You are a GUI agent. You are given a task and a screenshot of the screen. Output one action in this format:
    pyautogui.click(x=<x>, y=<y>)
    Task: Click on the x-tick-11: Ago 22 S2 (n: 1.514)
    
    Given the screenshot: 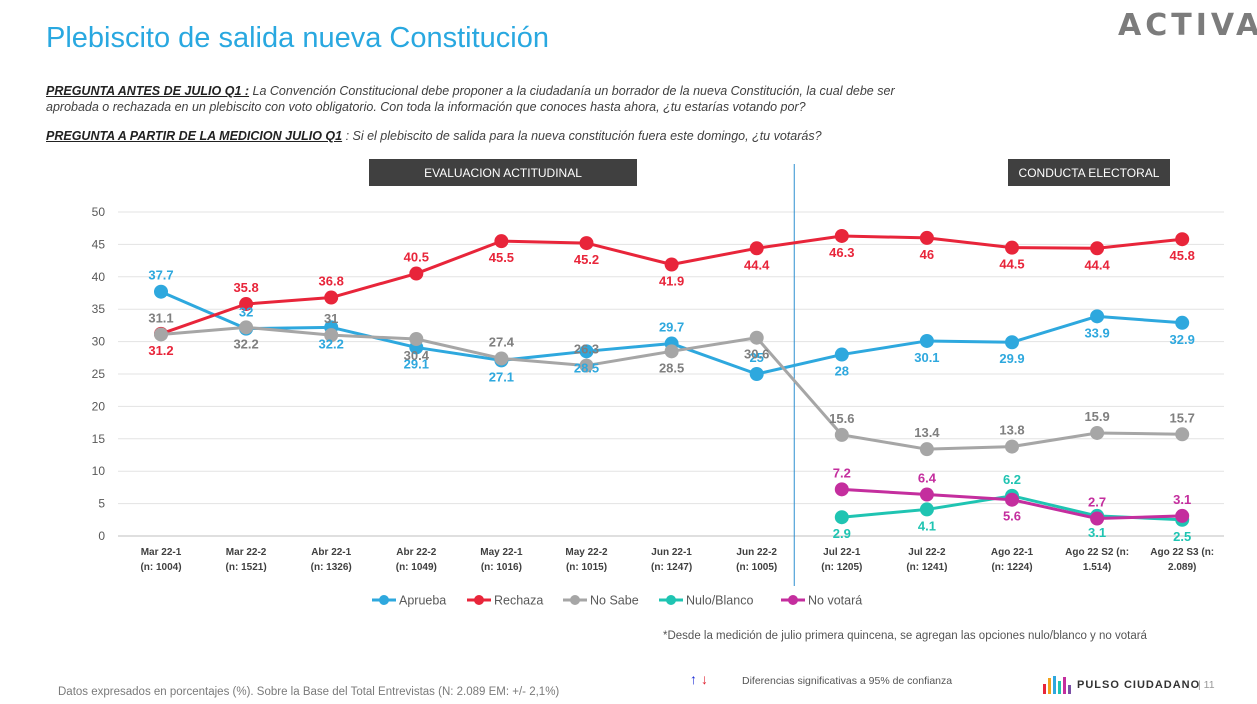 What is the action you would take?
    pyautogui.click(x=1097, y=560)
    